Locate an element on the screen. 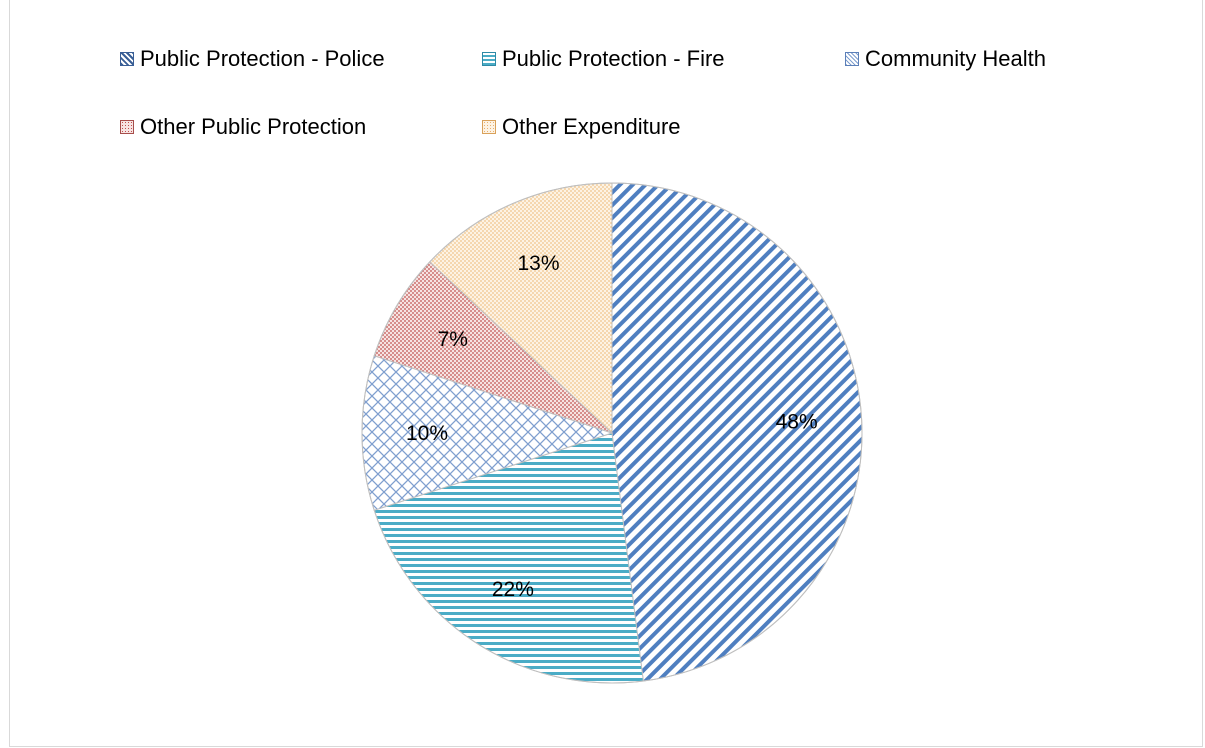 The width and height of the screenshot is (1205, 748). legend-swatch-police is located at coordinates (127, 59).